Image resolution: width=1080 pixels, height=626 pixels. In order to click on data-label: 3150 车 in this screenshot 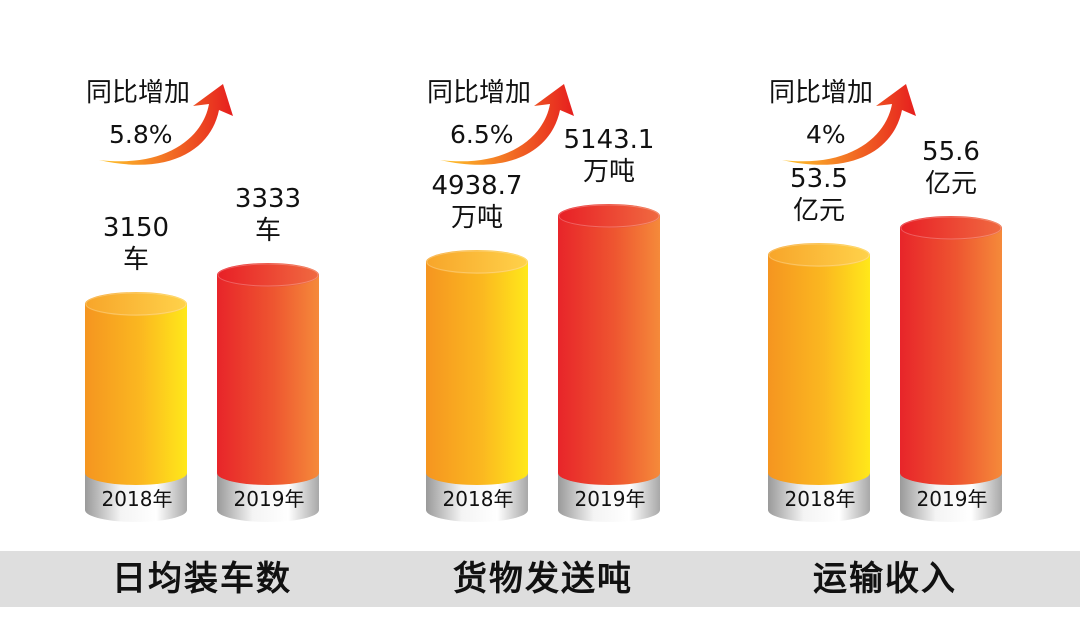, I will do `click(136, 244)`.